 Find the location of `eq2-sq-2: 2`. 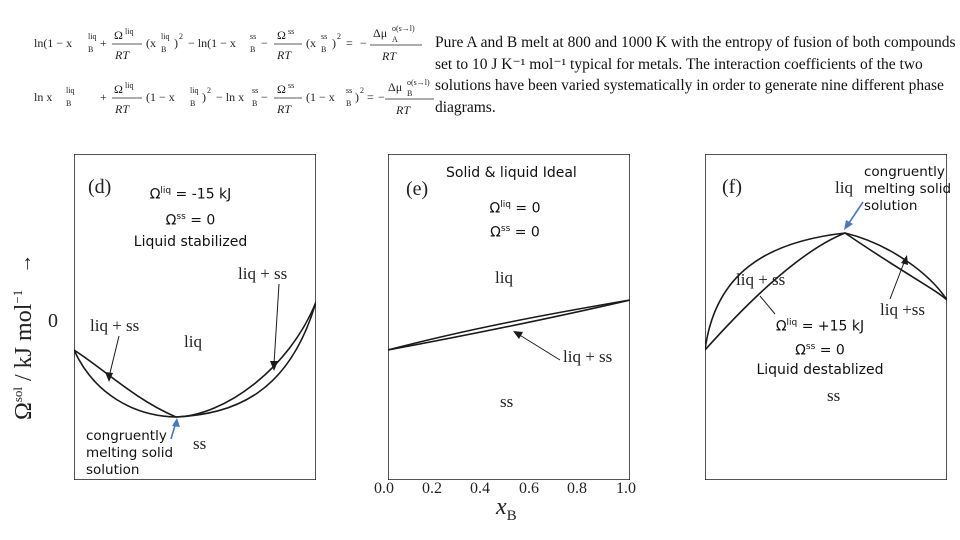

eq2-sq-2: 2 is located at coordinates (362, 90).